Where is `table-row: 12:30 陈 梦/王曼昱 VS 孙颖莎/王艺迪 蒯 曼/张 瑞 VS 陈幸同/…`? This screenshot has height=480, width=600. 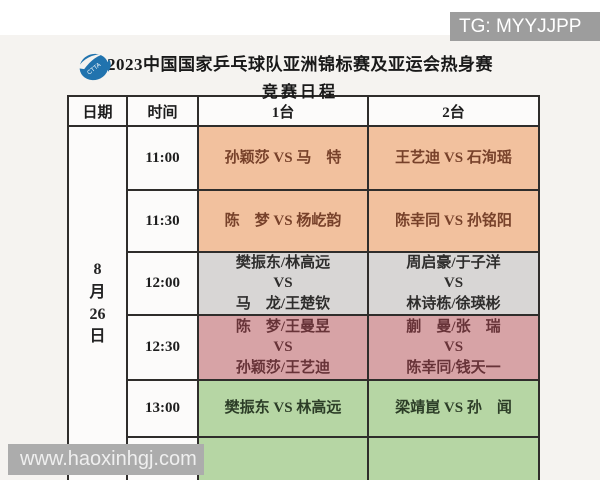
table-row: 12:30 陈 梦/王曼昱 VS 孙颖莎/王艺迪 蒯 曼/张 瑞 VS 陈幸同/… is located at coordinates (304, 347).